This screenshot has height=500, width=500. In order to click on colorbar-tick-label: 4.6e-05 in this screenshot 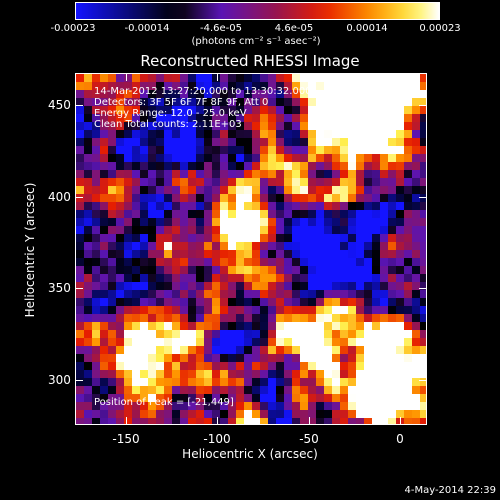, I will do `click(294, 28)`.